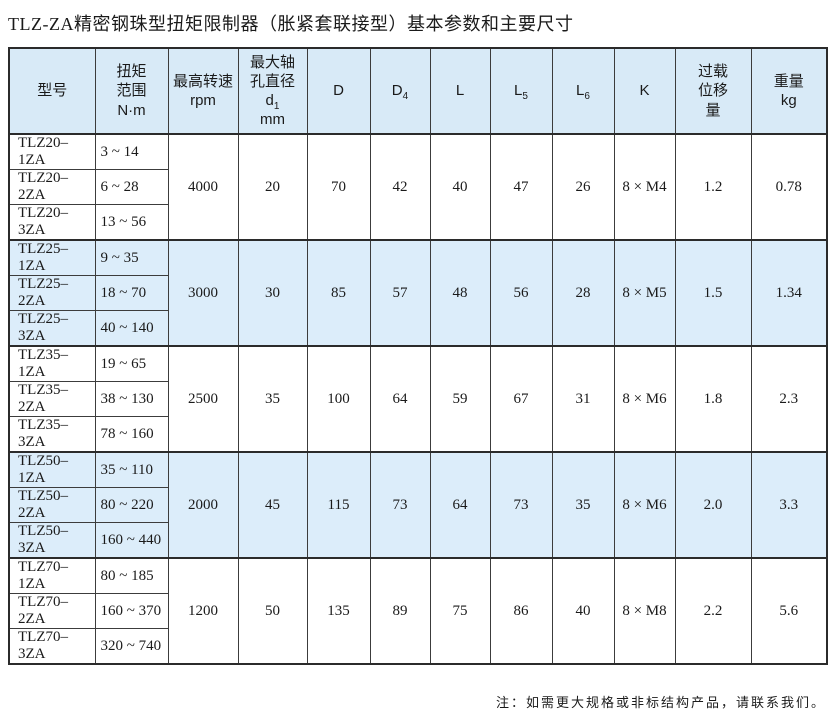 This screenshot has height=719, width=834. Describe the element at coordinates (583, 399) in the screenshot. I see `L6-cell: 31` at that location.